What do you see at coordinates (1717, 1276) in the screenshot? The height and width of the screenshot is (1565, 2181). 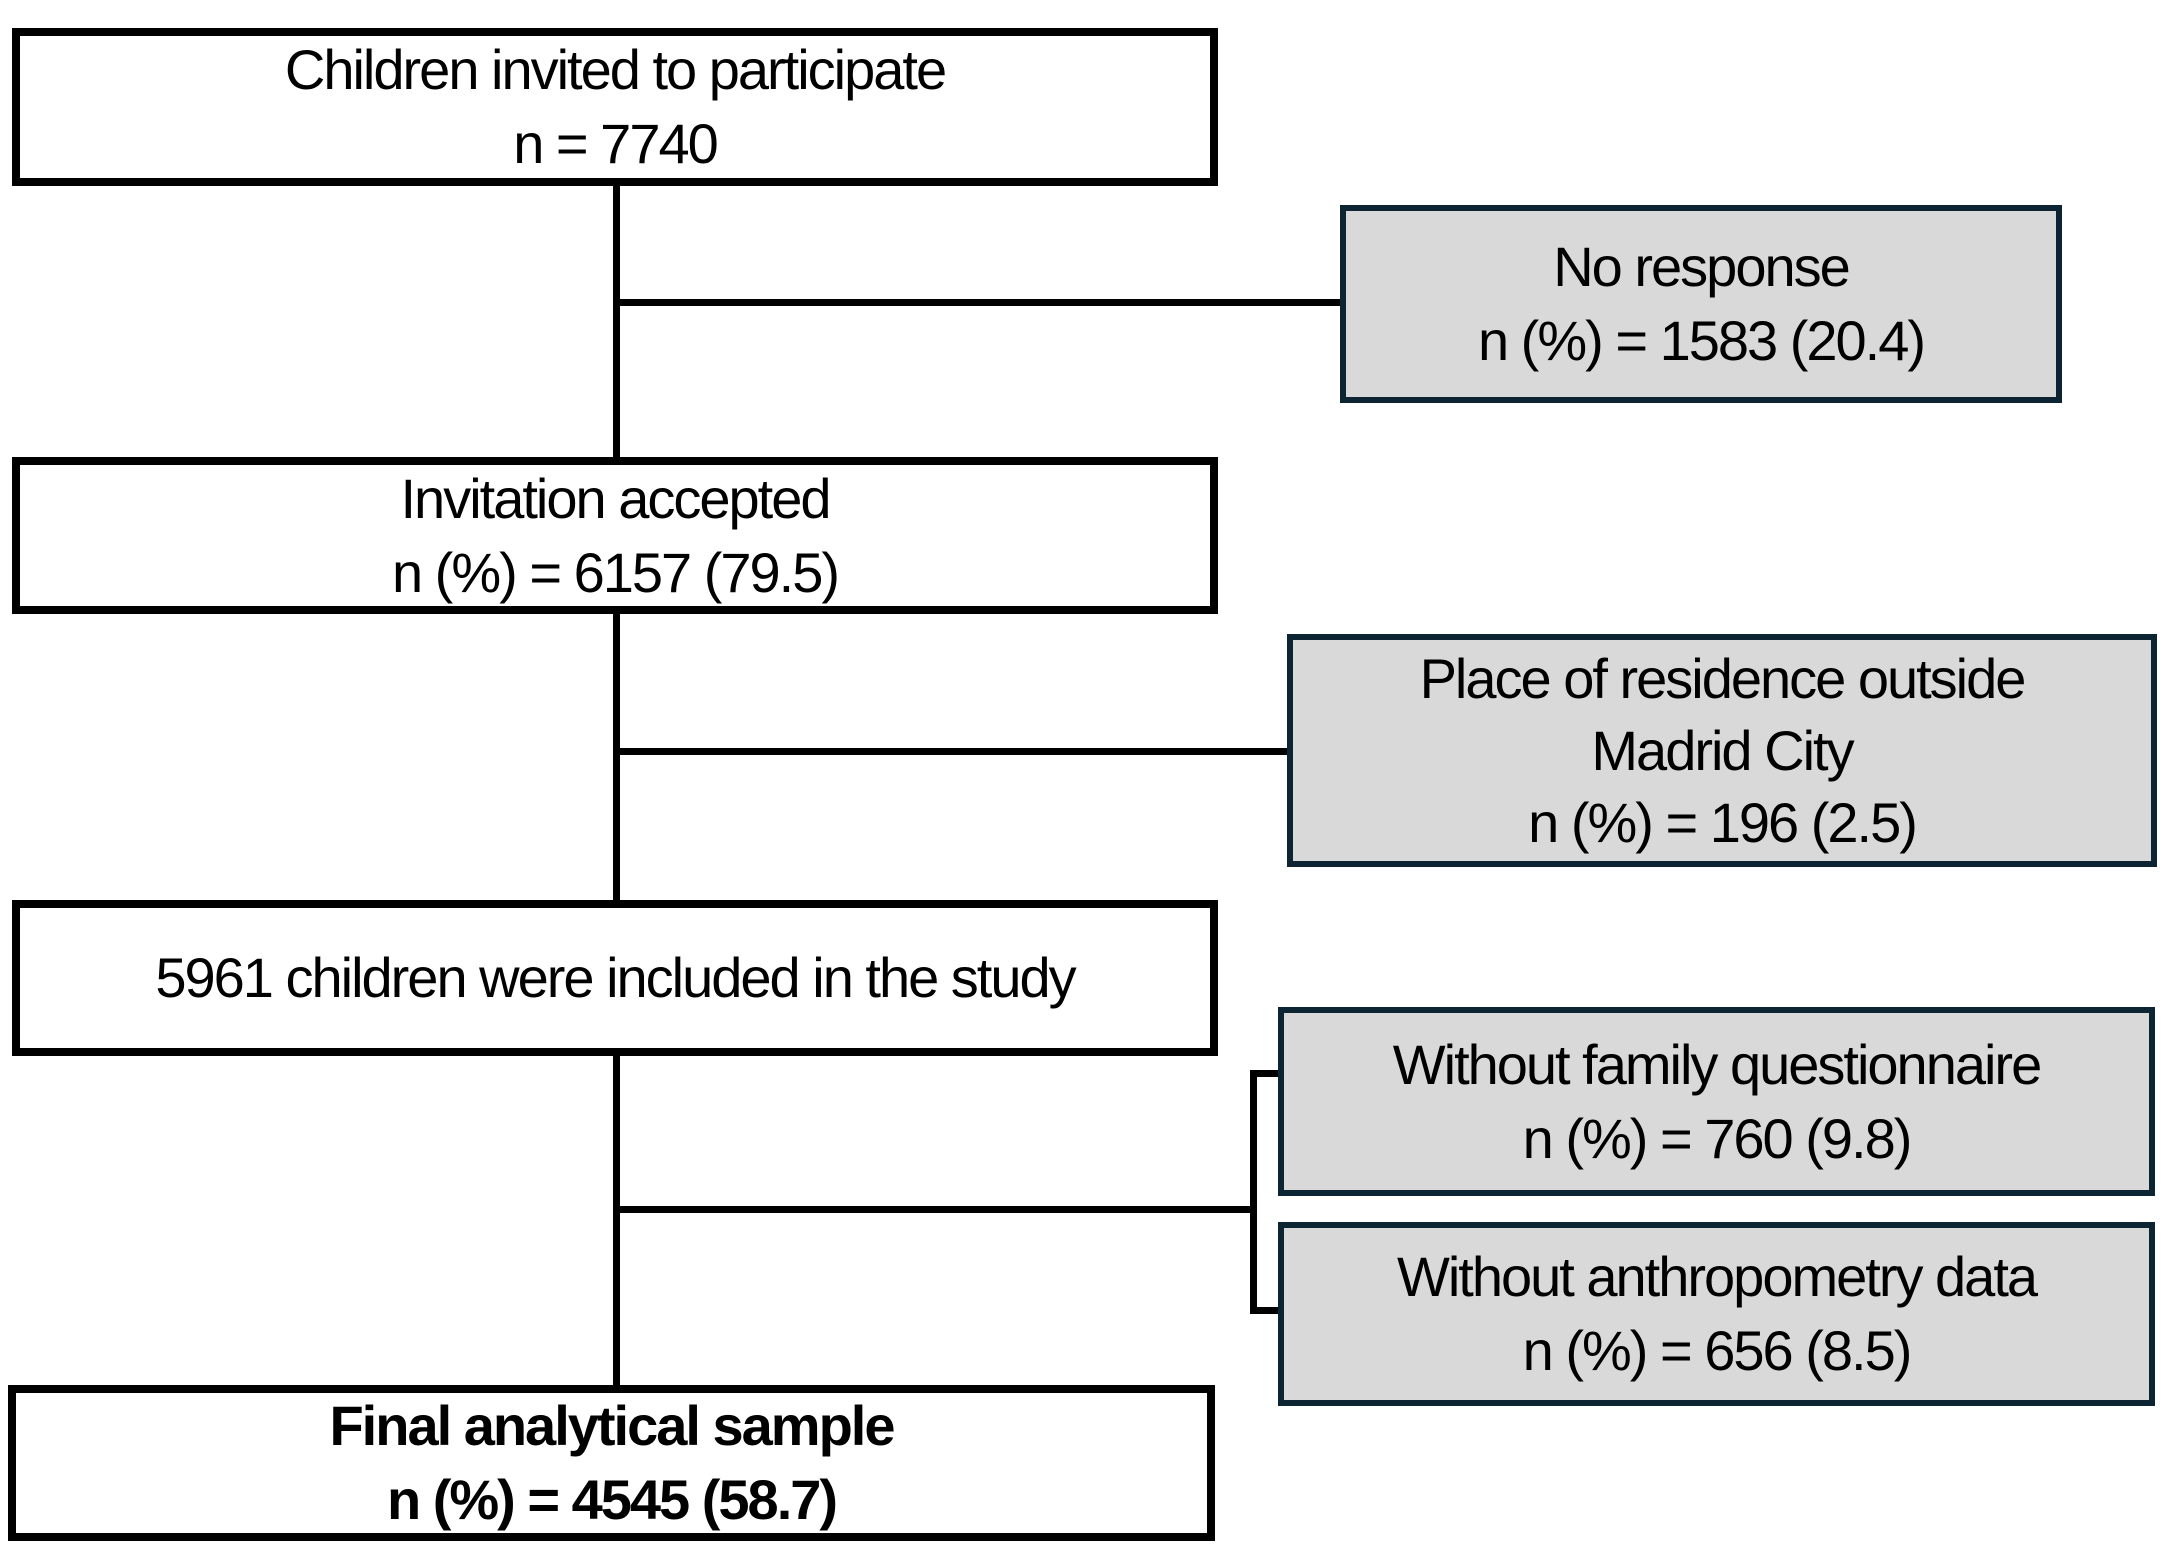 I see `box-text-line: Without anthropometry data` at bounding box center [1717, 1276].